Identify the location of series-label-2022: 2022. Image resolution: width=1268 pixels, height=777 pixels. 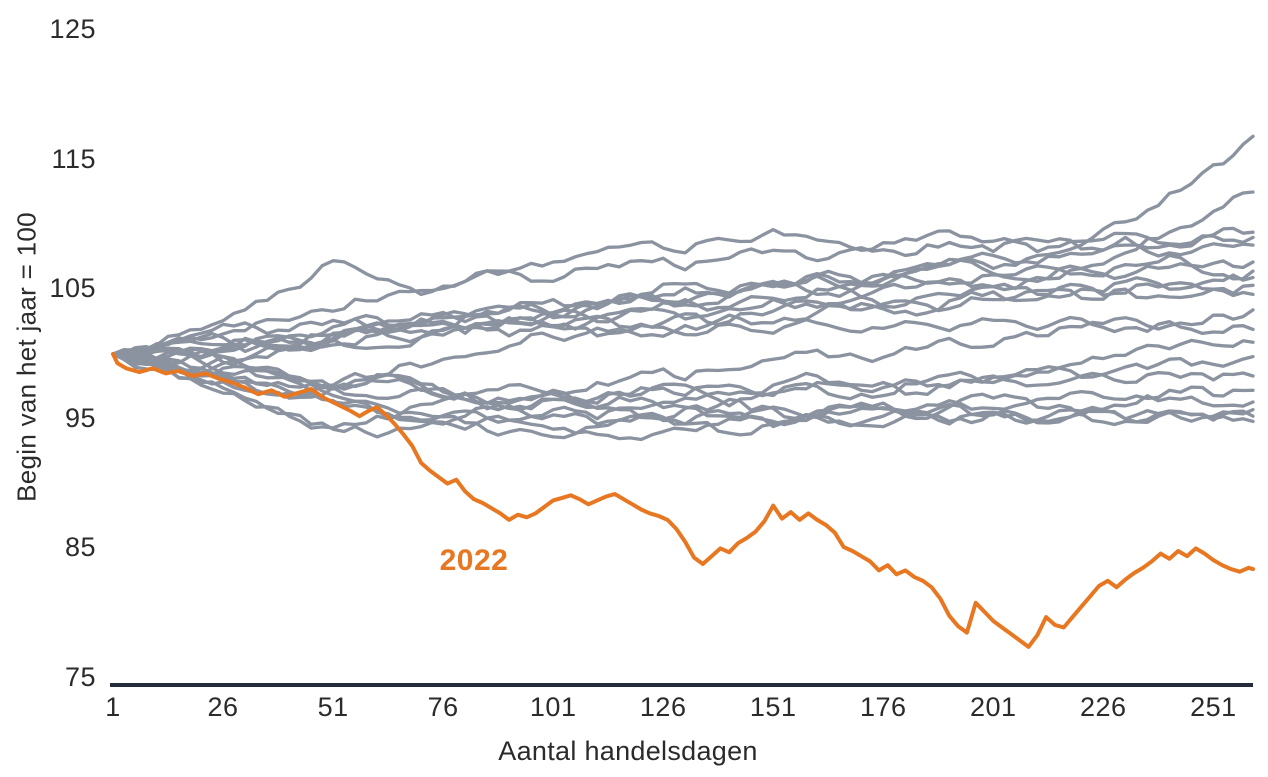
(474, 560).